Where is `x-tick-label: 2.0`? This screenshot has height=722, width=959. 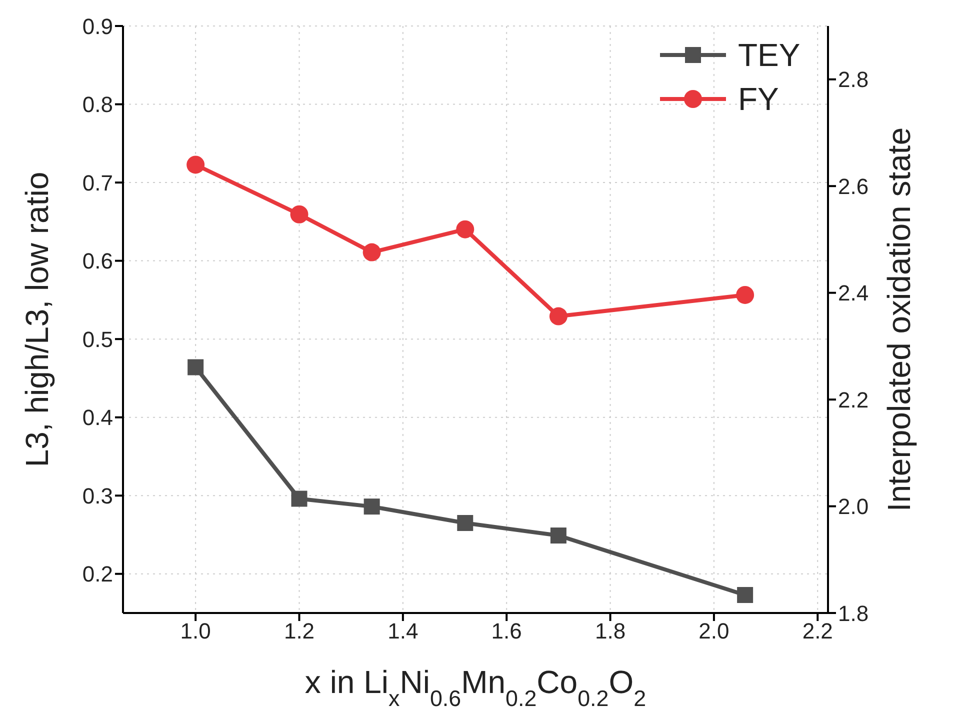 x-tick-label: 2.0 is located at coordinates (714, 631).